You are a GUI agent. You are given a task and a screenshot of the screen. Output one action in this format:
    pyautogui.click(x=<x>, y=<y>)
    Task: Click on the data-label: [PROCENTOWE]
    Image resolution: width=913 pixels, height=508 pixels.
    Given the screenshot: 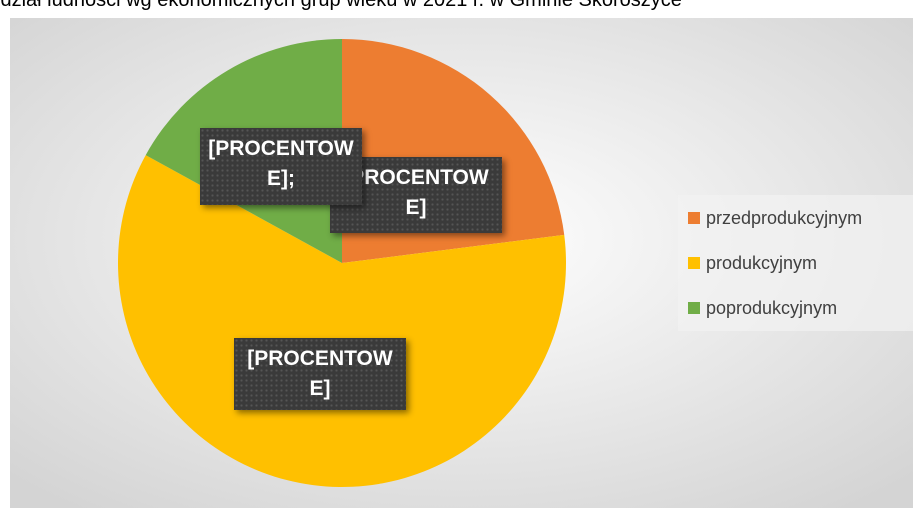 What is the action you would take?
    pyautogui.click(x=320, y=374)
    